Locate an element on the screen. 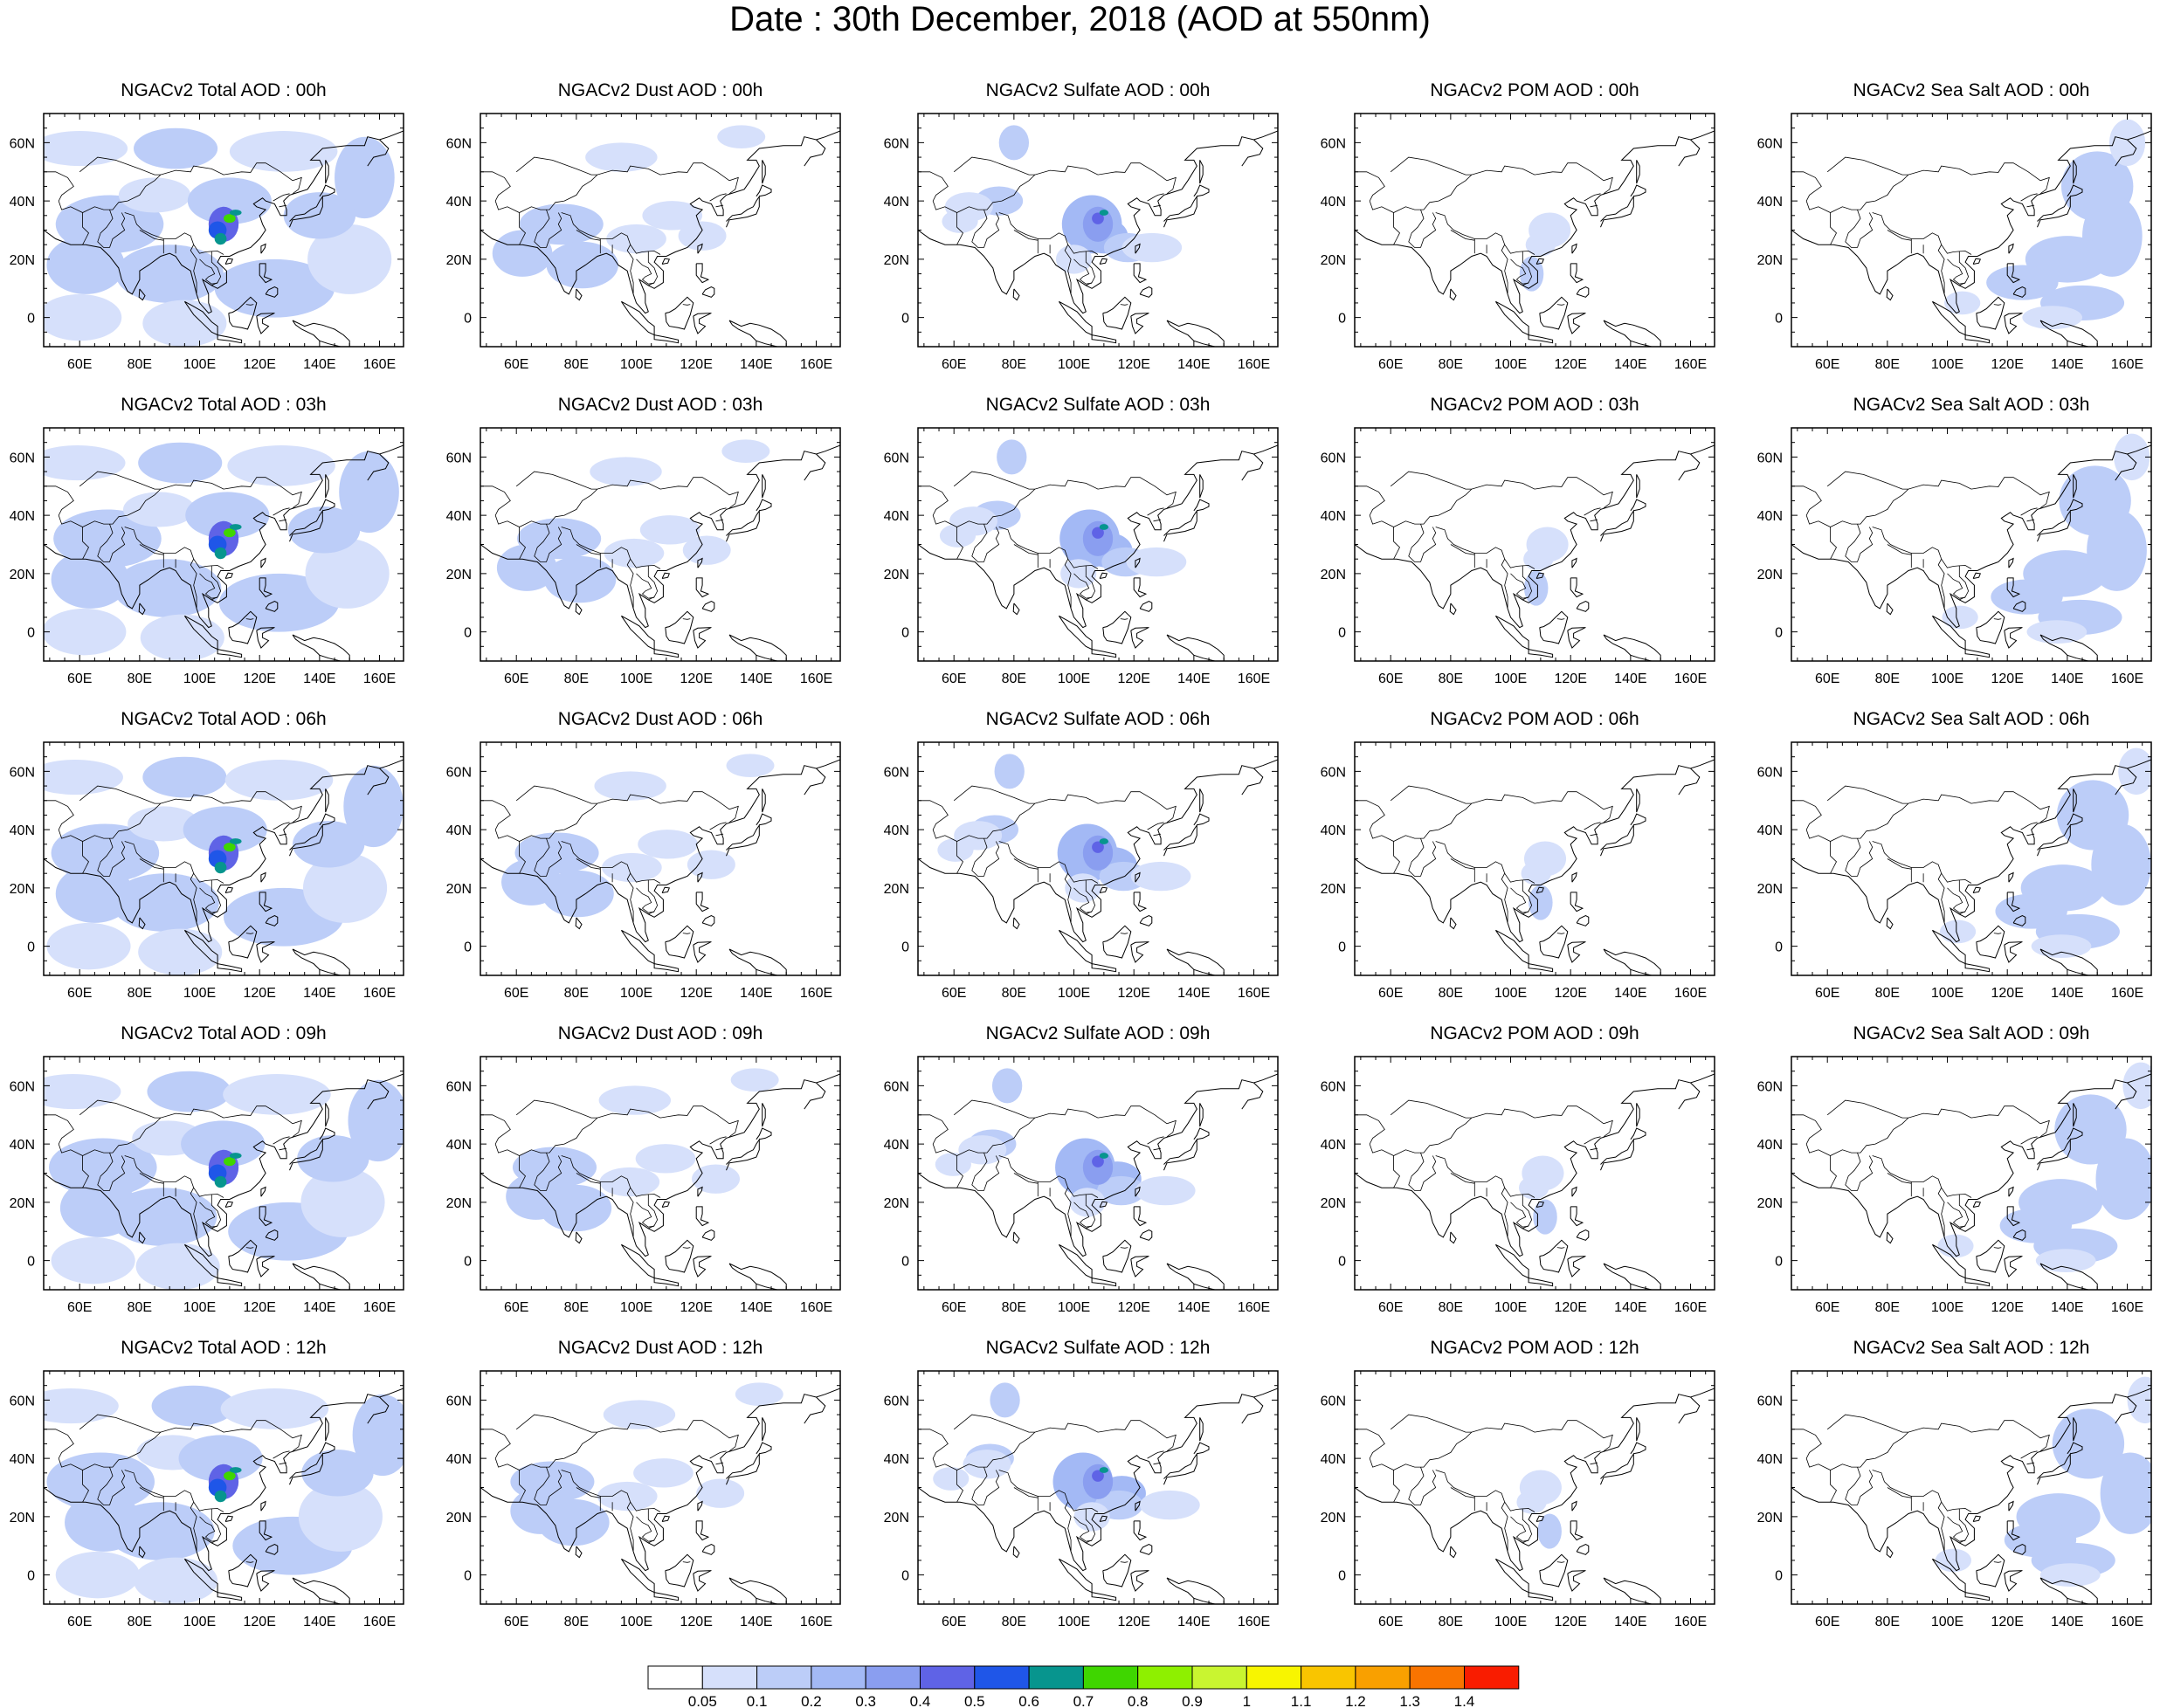  aod-map-pom: 60E 80E 100E 120E 140E 160E 60N 40N 20N 0 is located at coordinates (1518, 556).